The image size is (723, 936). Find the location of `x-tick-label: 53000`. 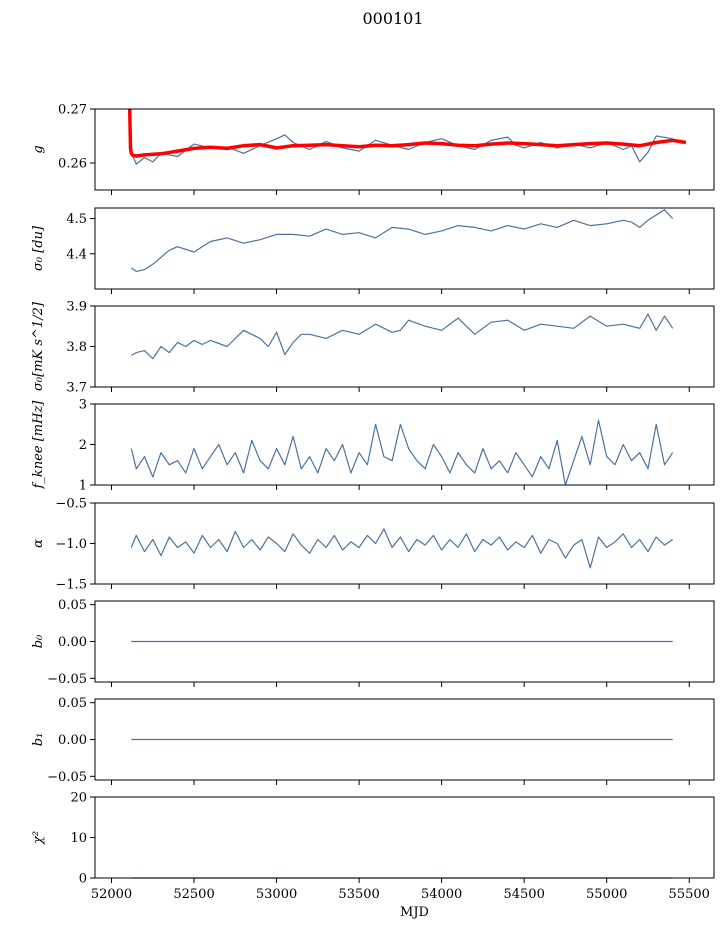

x-tick-label: 53000 is located at coordinates (276, 894).